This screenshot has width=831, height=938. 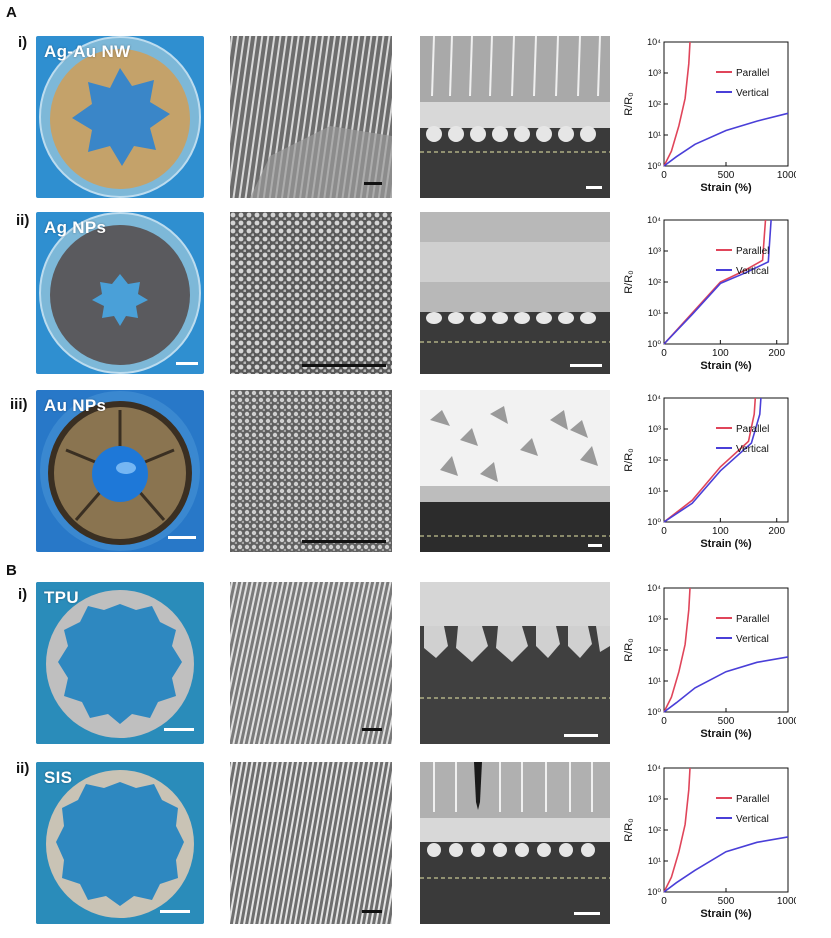 I want to click on photo-label: Ag NPs, so click(x=75, y=227).